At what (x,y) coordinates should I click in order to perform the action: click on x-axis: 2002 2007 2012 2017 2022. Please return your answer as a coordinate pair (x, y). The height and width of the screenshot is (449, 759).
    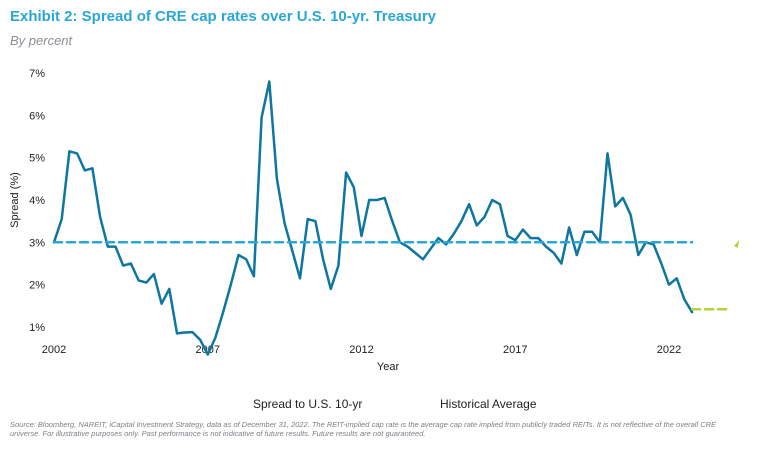
    Looking at the image, I should click on (361, 350).